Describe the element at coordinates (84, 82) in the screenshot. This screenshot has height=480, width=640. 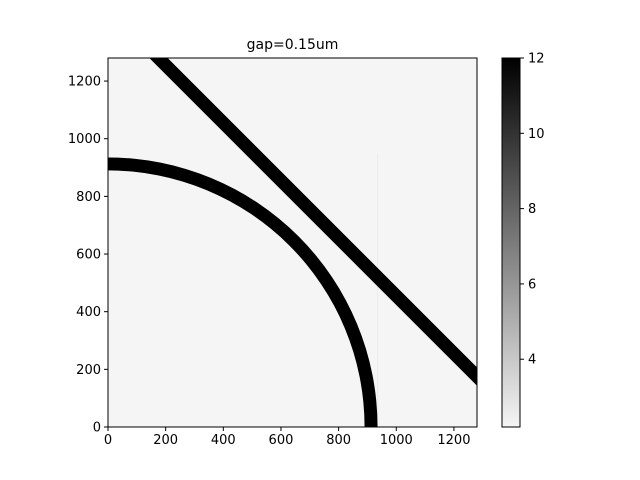
I see `y-tick-label: 1200` at that location.